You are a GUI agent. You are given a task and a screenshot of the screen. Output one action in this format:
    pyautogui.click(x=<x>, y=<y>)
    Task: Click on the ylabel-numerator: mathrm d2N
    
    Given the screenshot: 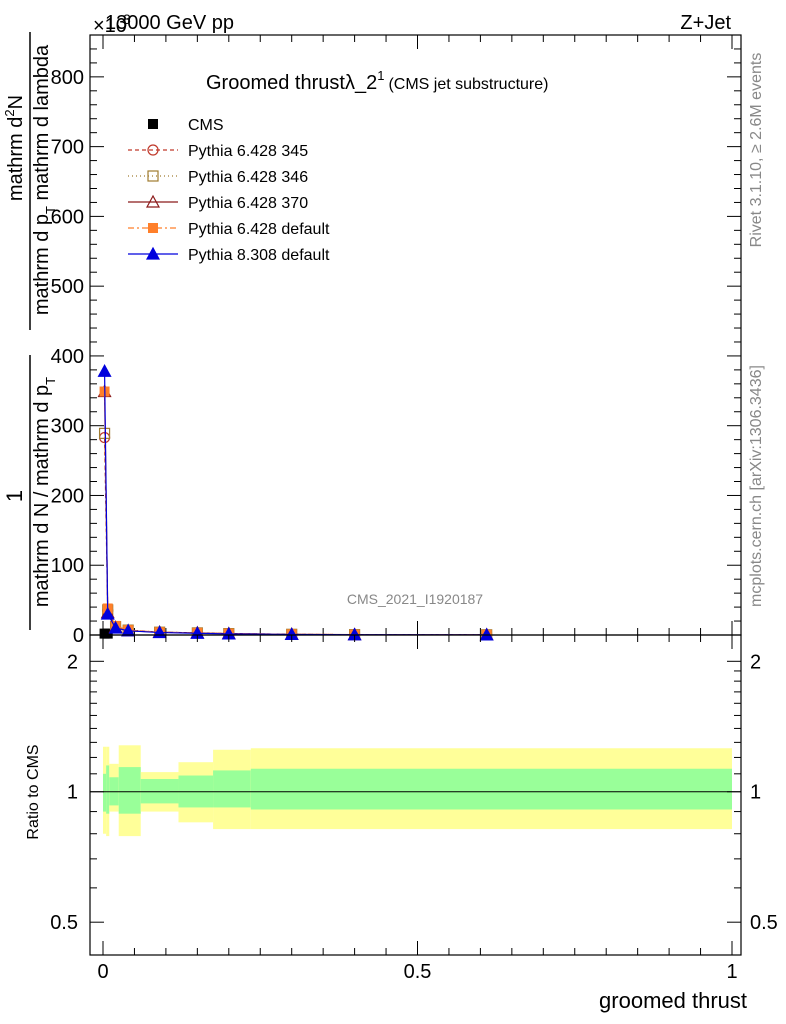 What is the action you would take?
    pyautogui.click(x=14, y=148)
    